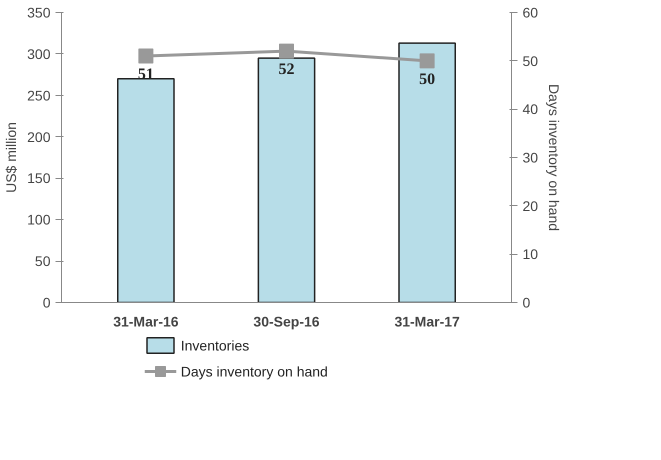 The height and width of the screenshot is (460, 661). Describe the element at coordinates (39, 54) in the screenshot. I see `y-tick-label: 300` at that location.